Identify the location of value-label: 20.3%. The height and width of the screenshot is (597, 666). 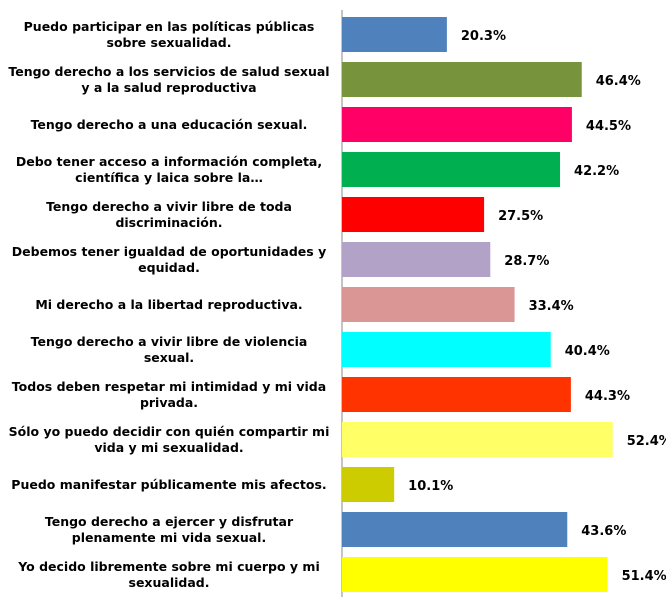
(483, 36).